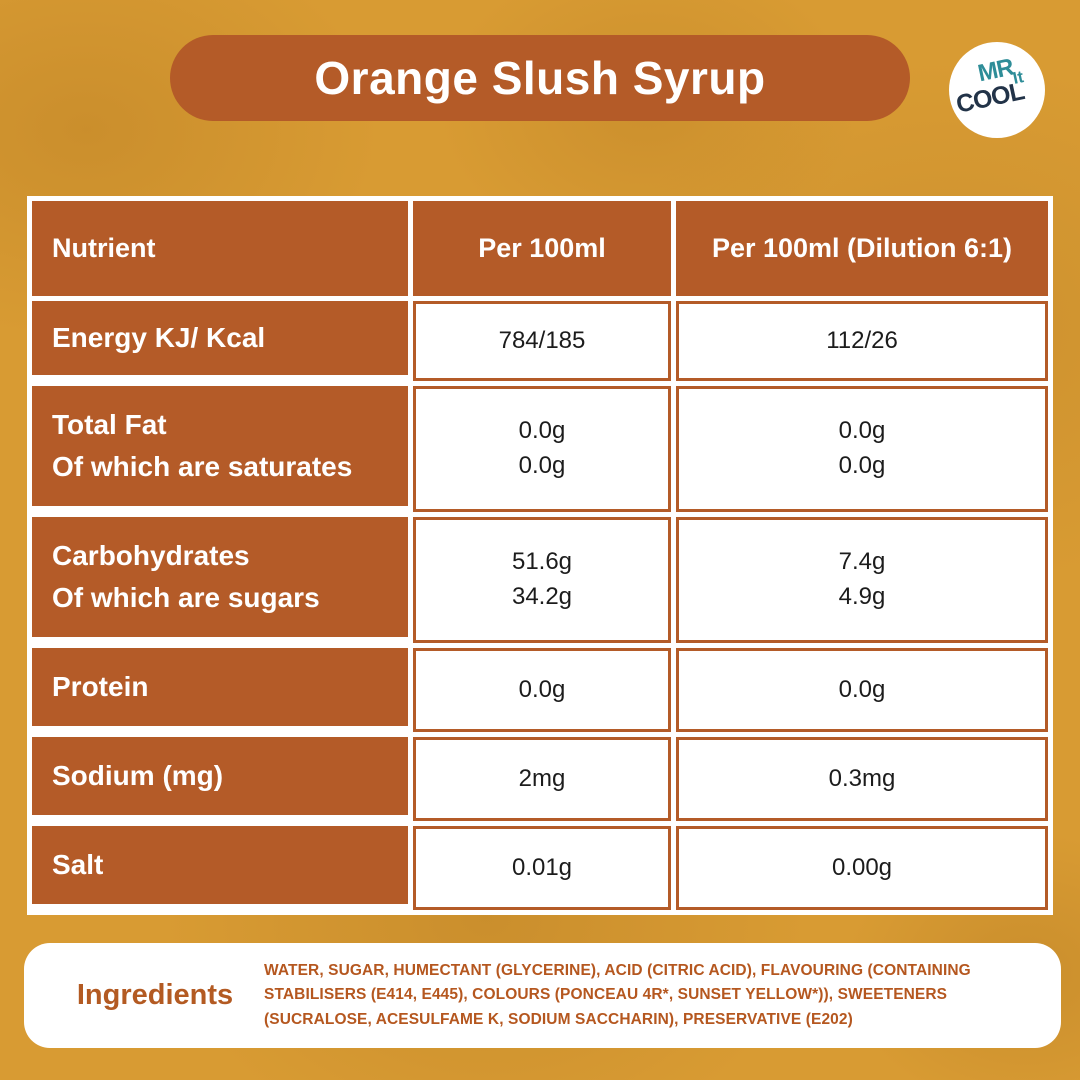  What do you see at coordinates (220, 248) in the screenshot?
I see `header-nutrient: Nutrient` at bounding box center [220, 248].